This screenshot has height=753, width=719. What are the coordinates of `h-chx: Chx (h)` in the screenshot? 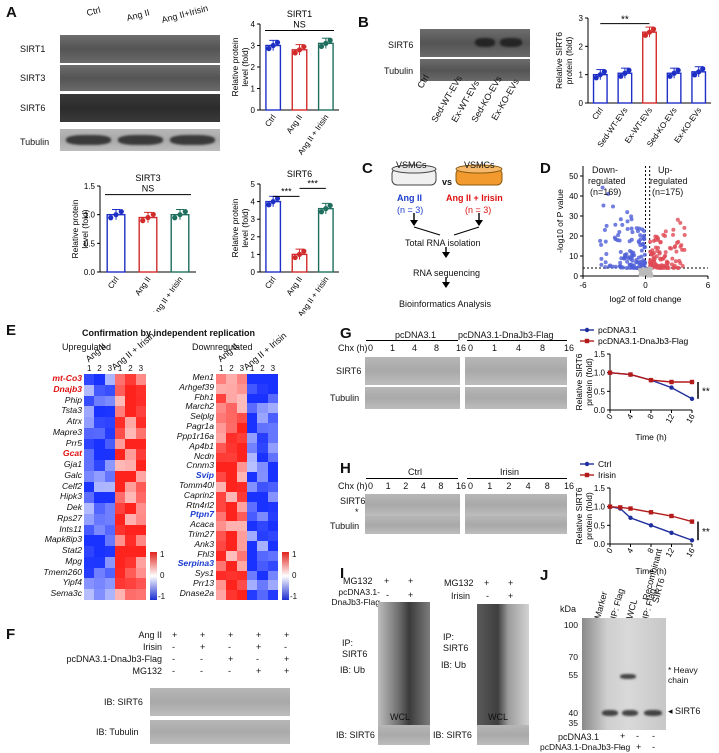 It's located at (353, 486).